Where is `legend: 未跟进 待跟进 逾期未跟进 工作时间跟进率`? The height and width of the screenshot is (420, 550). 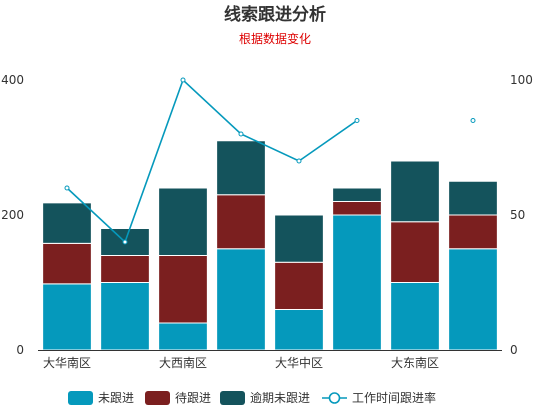 legend: 未跟进 待跟进 逾期未跟进 工作时间跟进率 is located at coordinates (252, 397).